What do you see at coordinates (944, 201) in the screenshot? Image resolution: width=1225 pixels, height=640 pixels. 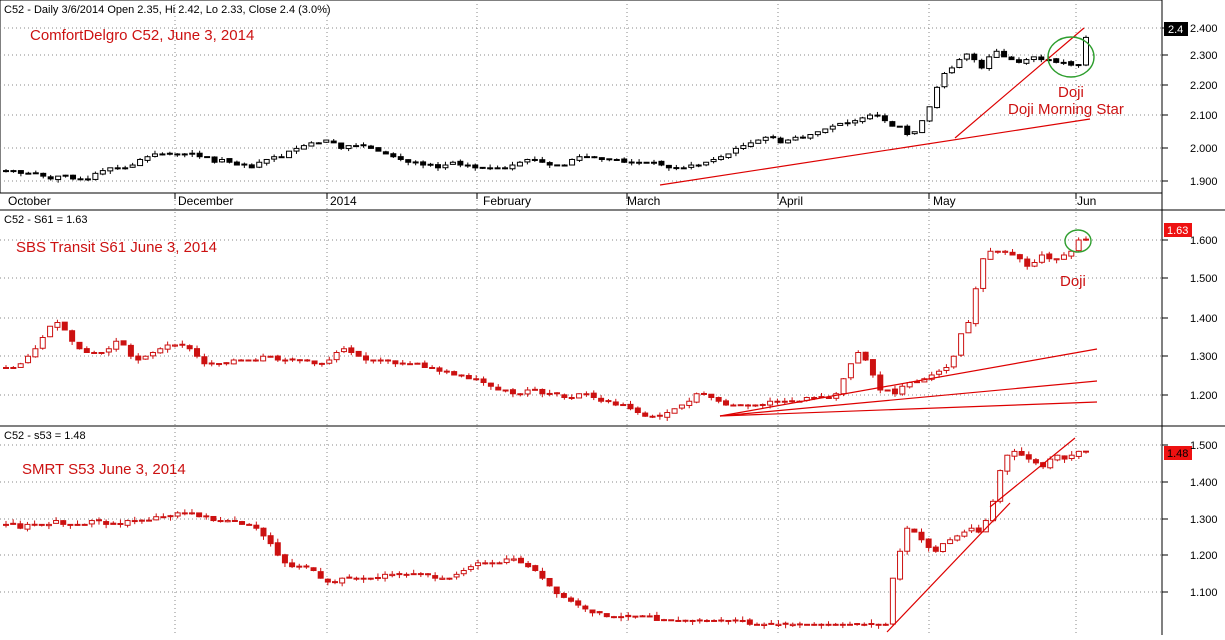 I see `x-tick-may: May` at bounding box center [944, 201].